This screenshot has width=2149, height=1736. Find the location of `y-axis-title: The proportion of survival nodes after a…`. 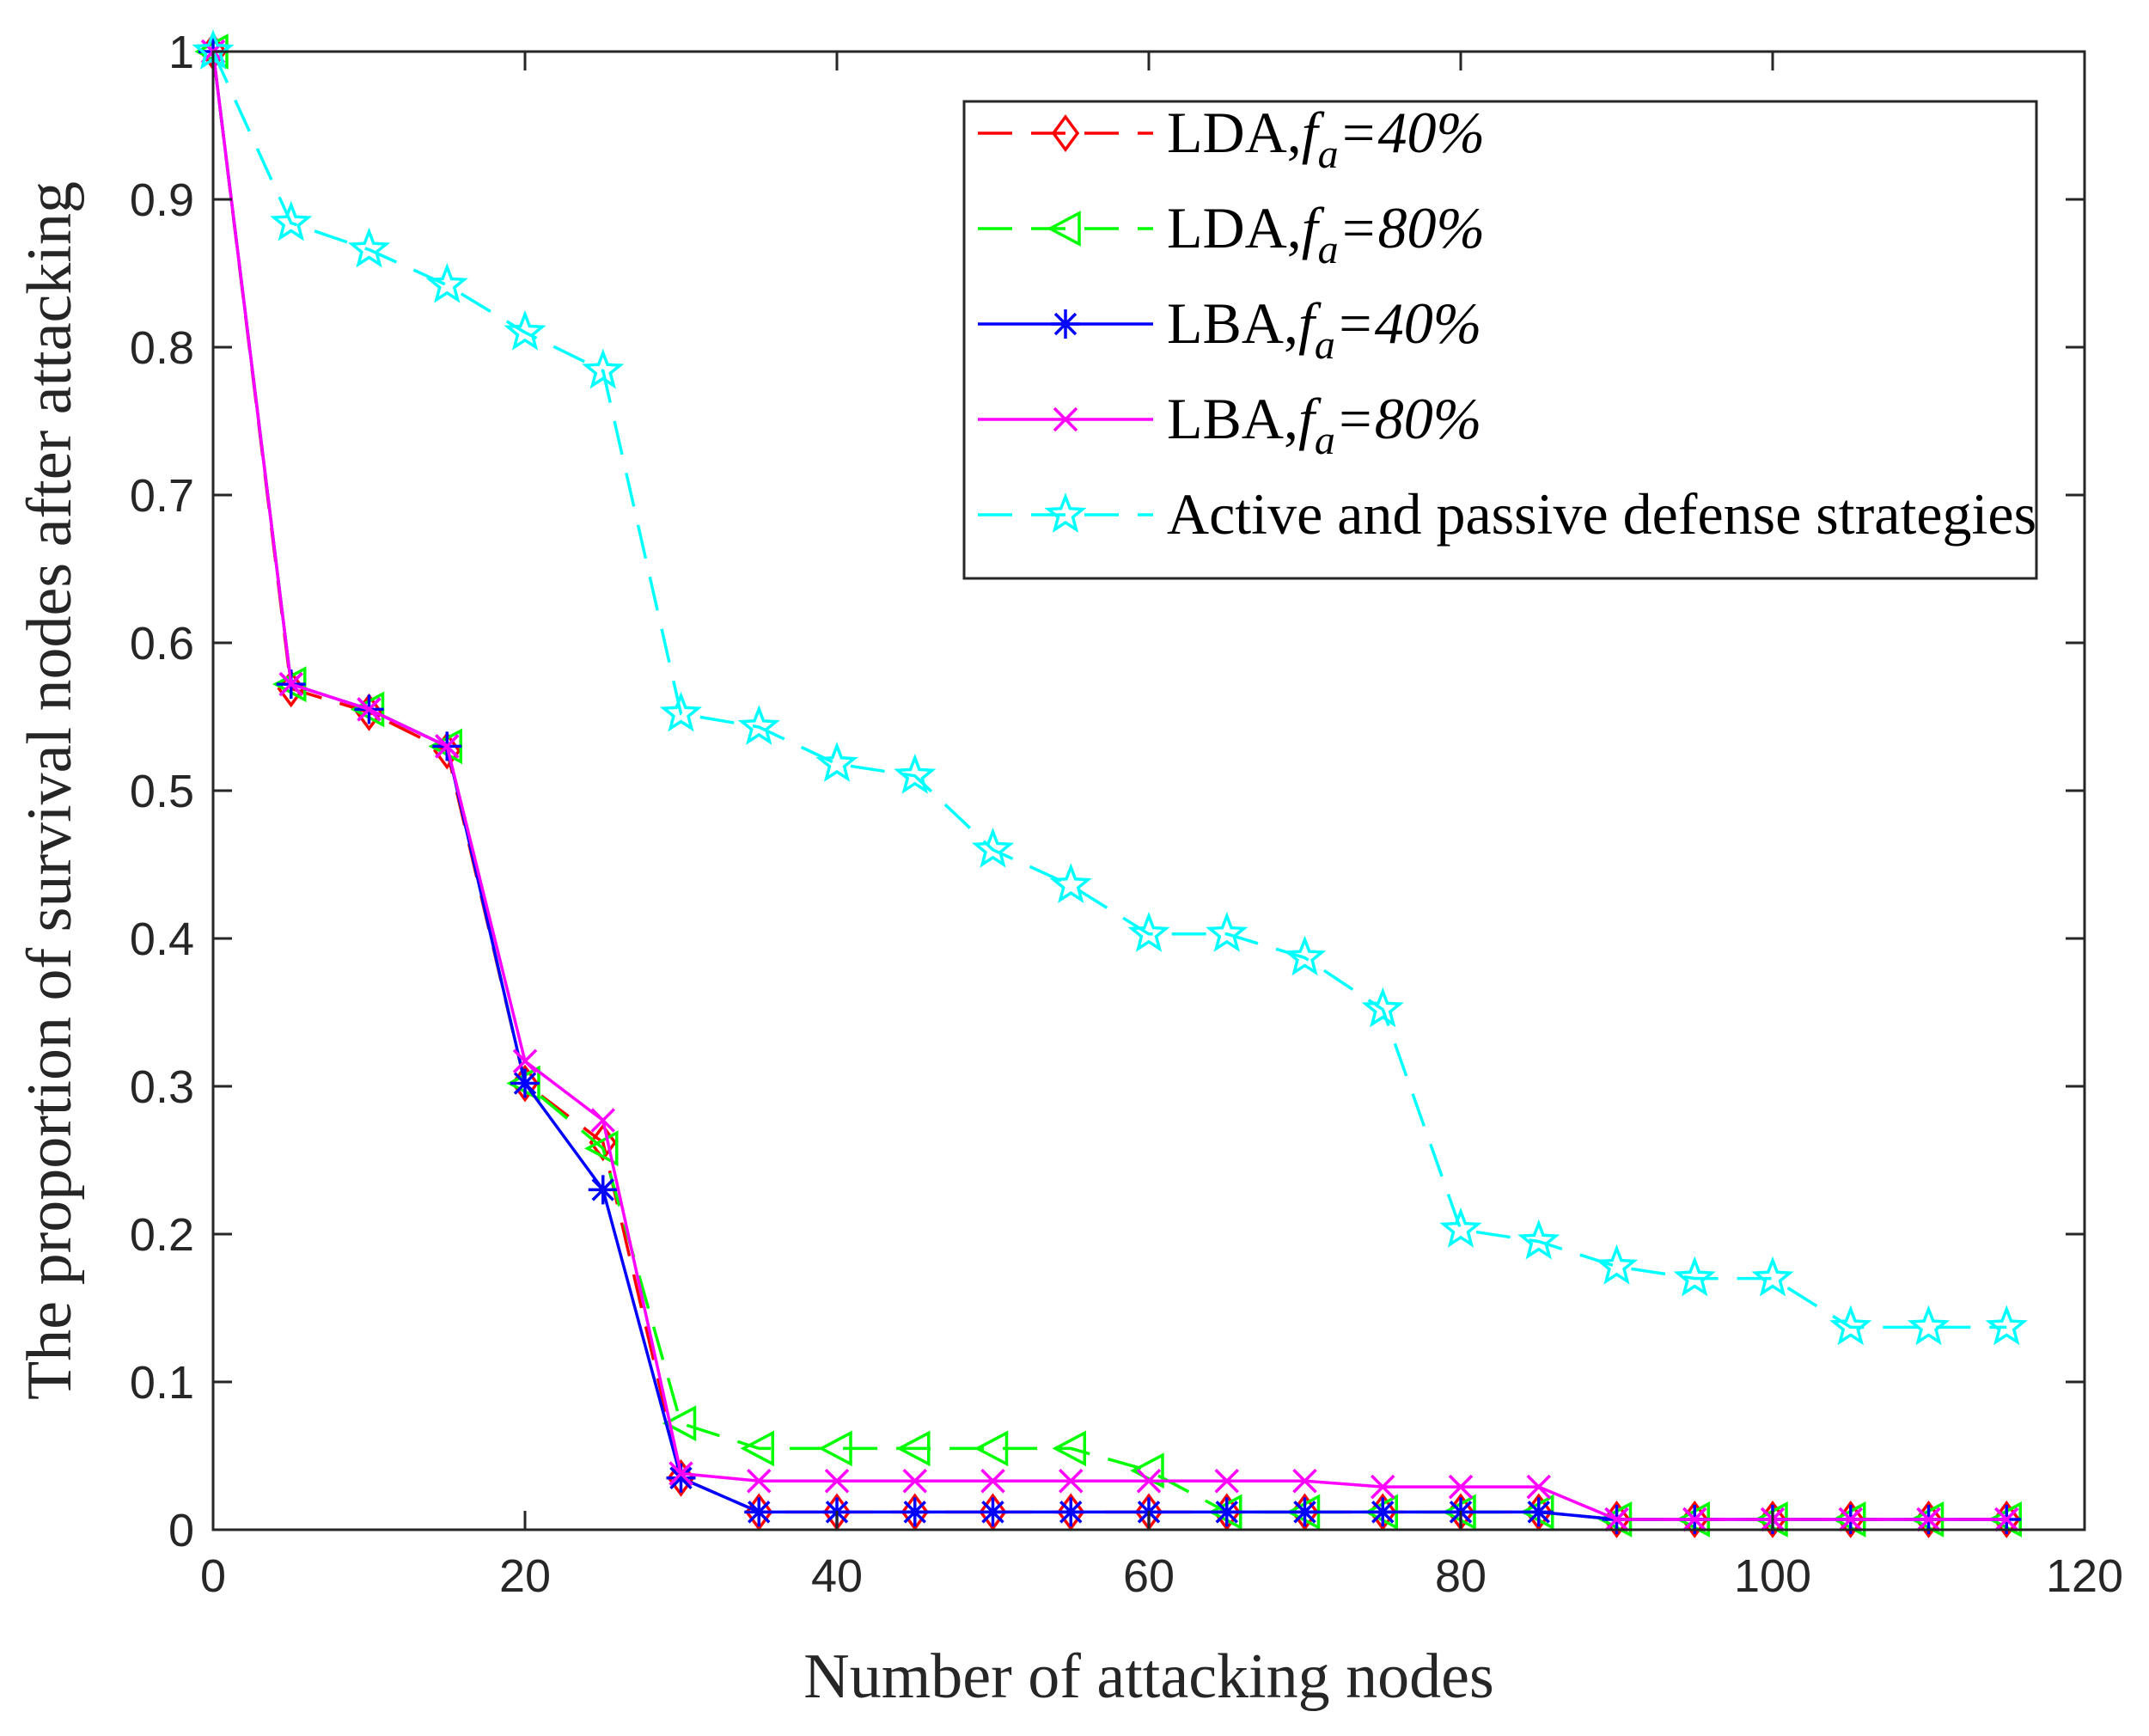

y-axis-title: The proportion of survival nodes after a… is located at coordinates (50, 790).